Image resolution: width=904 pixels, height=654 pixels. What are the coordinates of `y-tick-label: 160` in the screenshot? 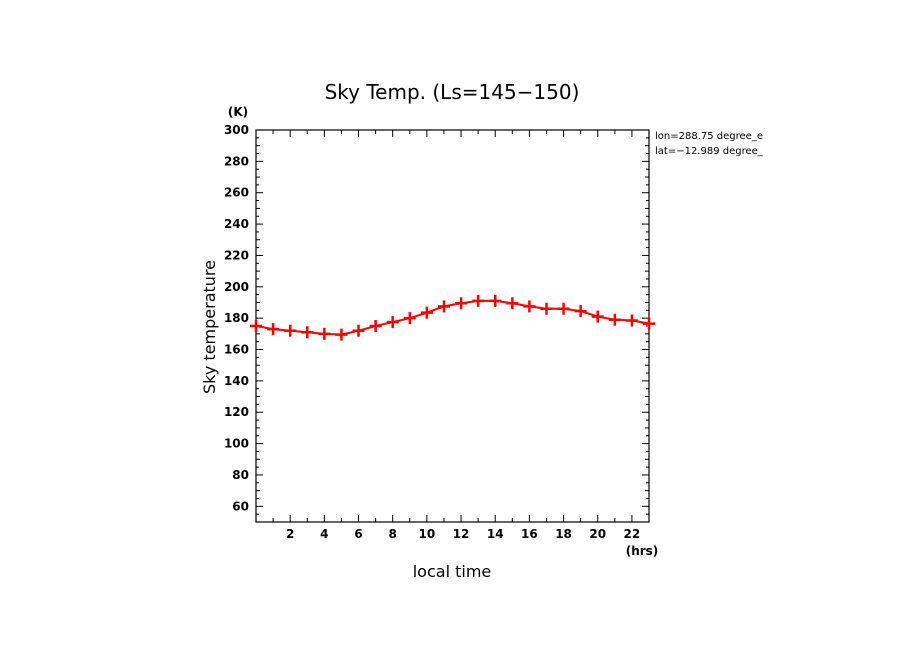 It's located at (236, 350).